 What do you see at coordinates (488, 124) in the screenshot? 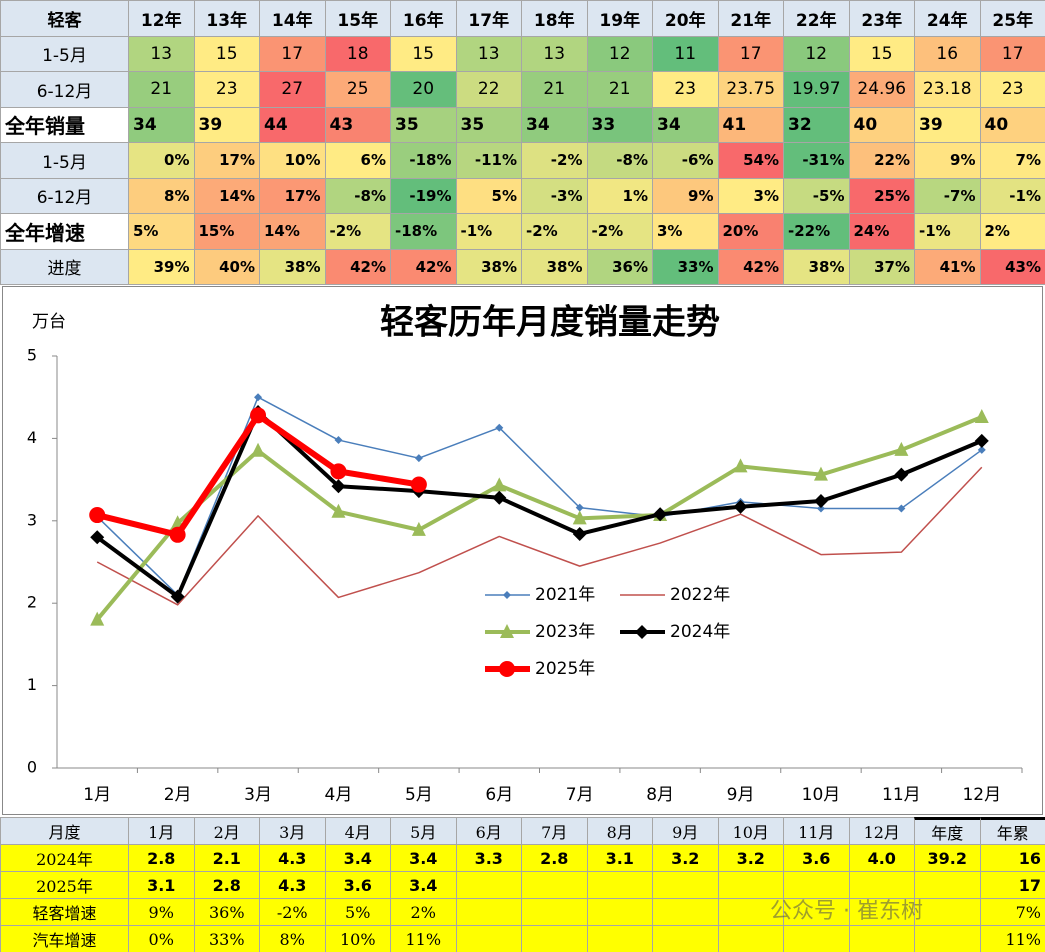
I see `data-cell: 35` at bounding box center [488, 124].